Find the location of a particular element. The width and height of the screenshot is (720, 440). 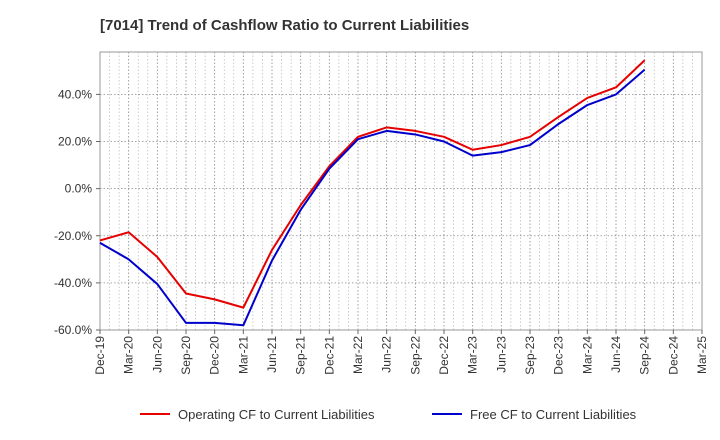

x-tick-label: Mar-21 is located at coordinates (243, 355).